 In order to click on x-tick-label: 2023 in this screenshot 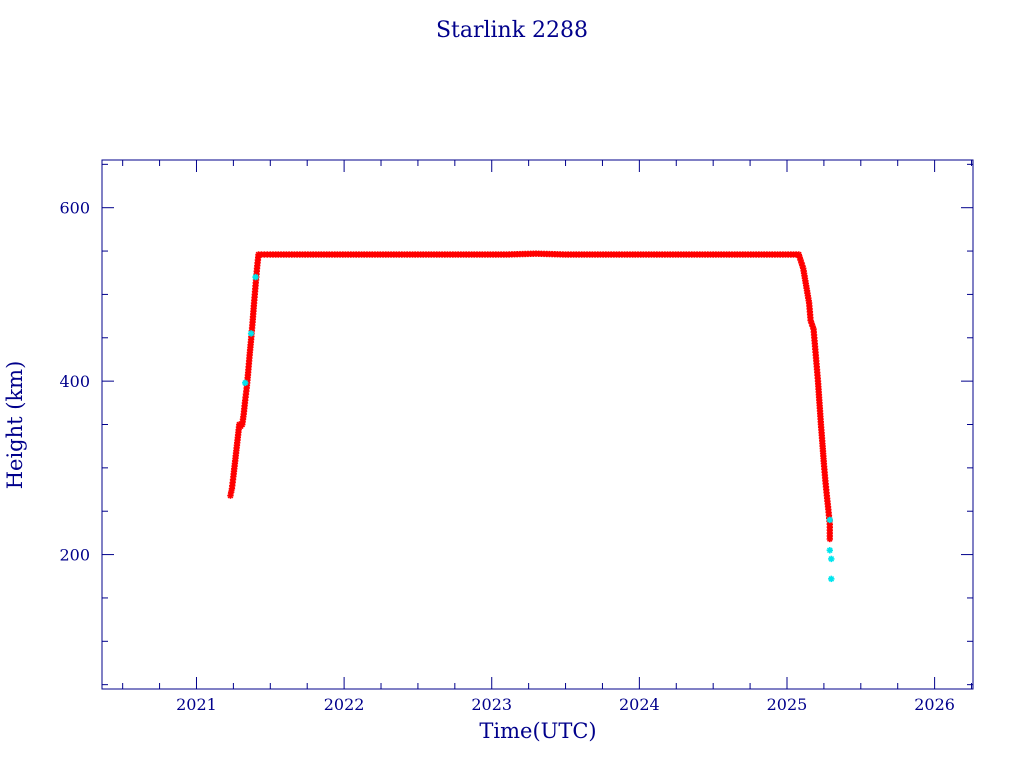, I will do `click(491, 704)`.